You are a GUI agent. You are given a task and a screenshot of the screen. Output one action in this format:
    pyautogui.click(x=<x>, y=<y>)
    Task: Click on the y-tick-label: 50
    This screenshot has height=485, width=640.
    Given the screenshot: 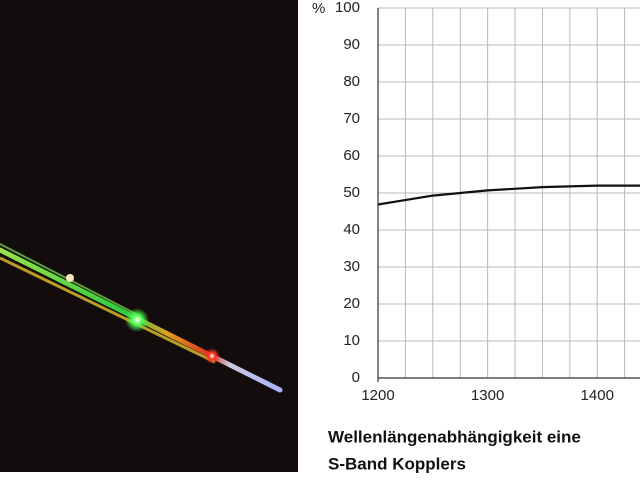 What is the action you would take?
    pyautogui.click(x=351, y=192)
    